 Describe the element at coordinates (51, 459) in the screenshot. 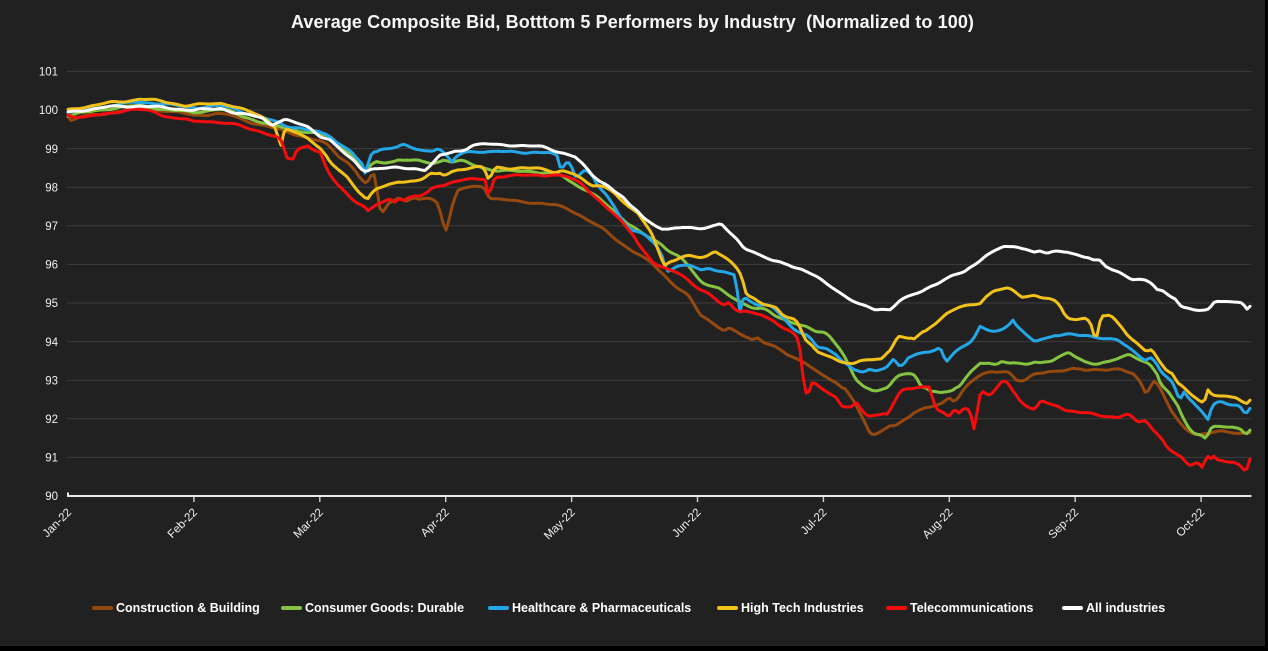

I see `svg-text: 91` at that location.